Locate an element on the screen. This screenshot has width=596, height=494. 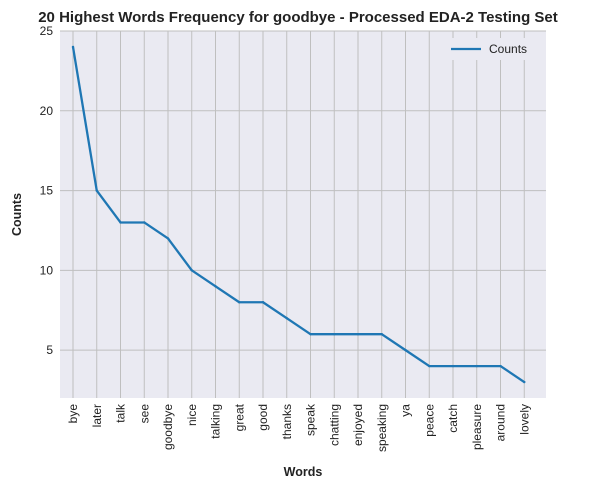
x-tick-label: enjoyed is located at coordinates (358, 425).